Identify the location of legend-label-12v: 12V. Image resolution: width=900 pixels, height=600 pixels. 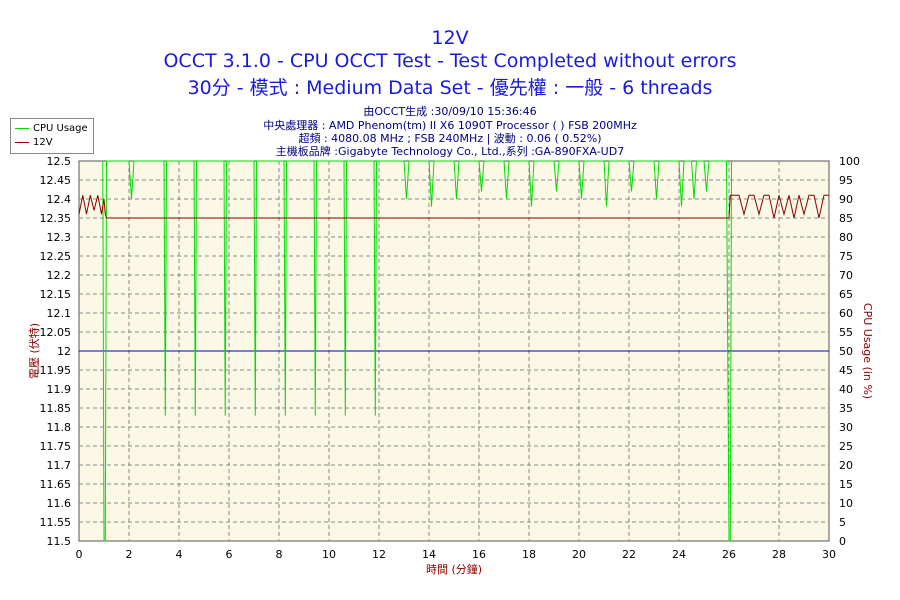
(43, 142).